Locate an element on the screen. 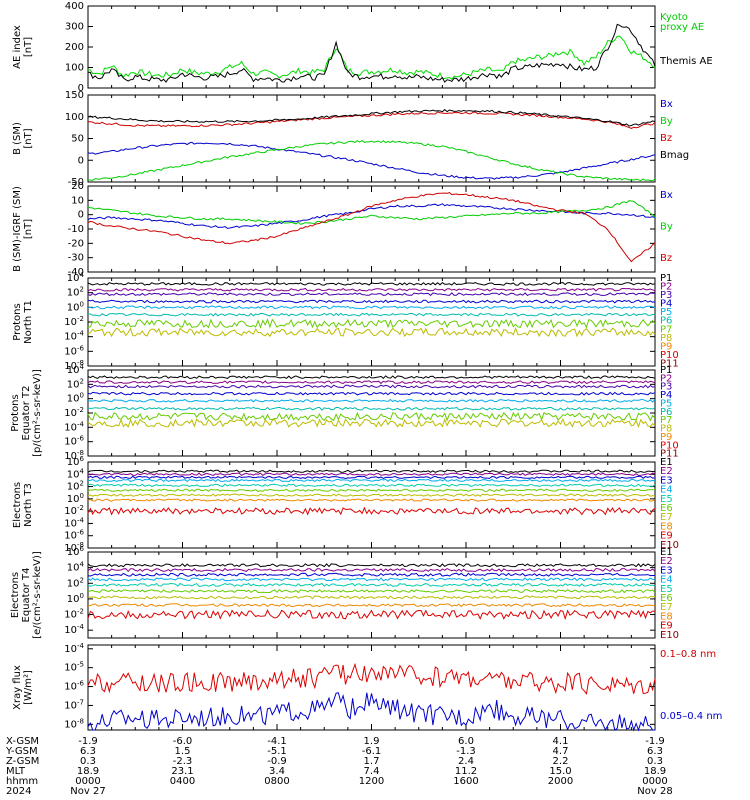  table-row-label: Z-GSM is located at coordinates (22, 761).